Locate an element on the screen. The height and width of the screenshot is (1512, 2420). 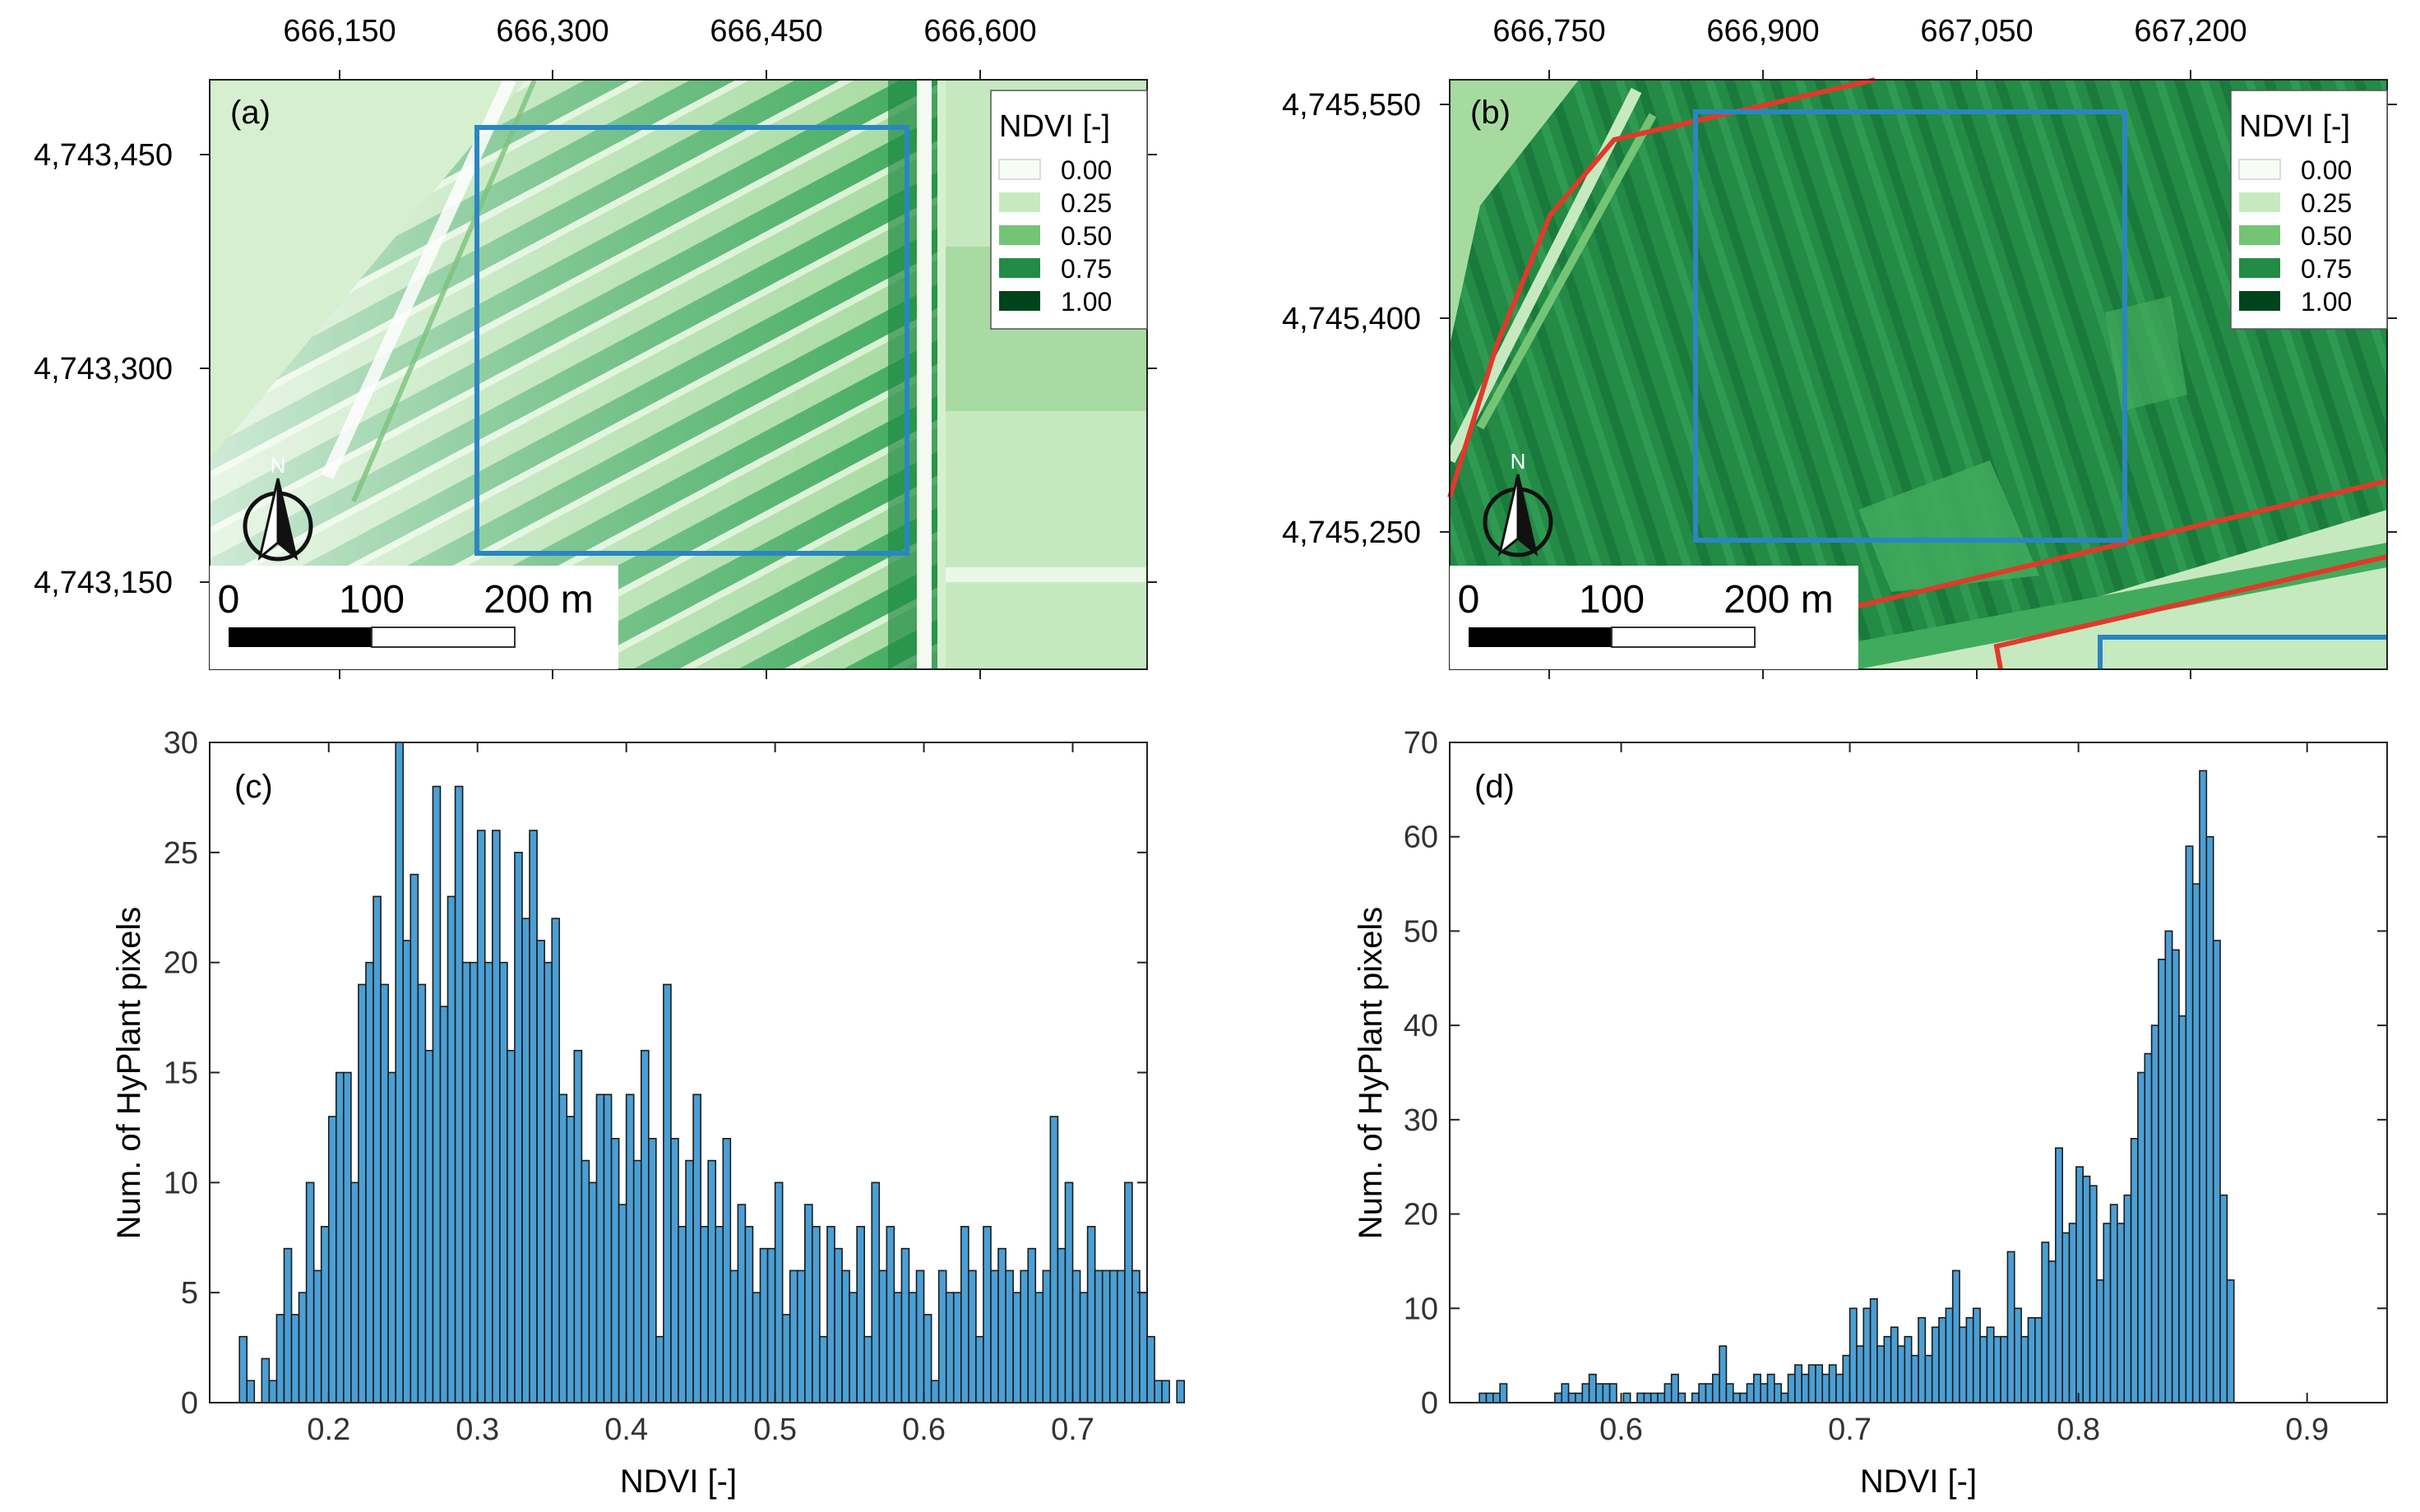
x-axis-label-c: NDVI [-] is located at coordinates (678, 1481).